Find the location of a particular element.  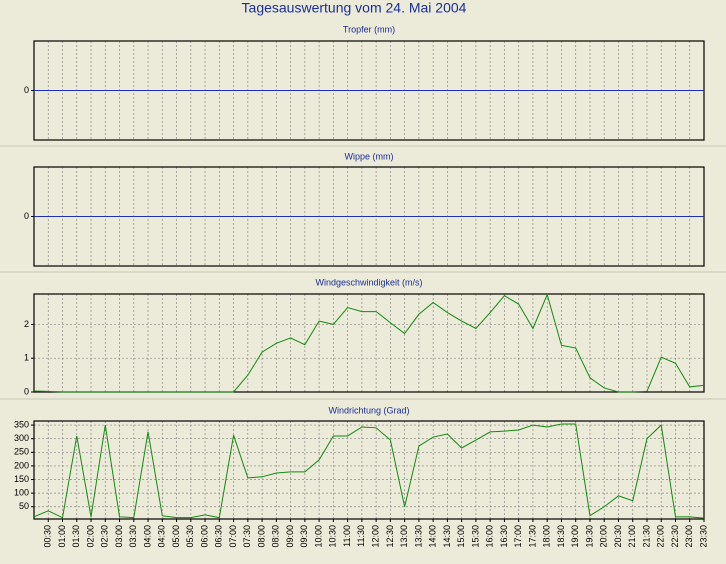

x-tick-label: 02:30 is located at coordinates (105, 536).